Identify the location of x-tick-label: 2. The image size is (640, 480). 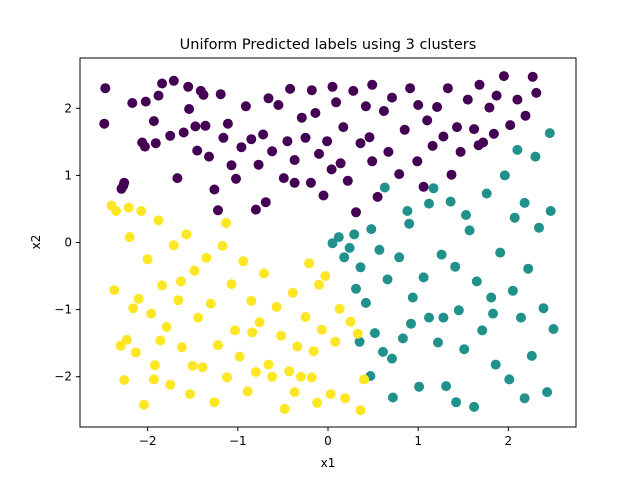
(509, 441).